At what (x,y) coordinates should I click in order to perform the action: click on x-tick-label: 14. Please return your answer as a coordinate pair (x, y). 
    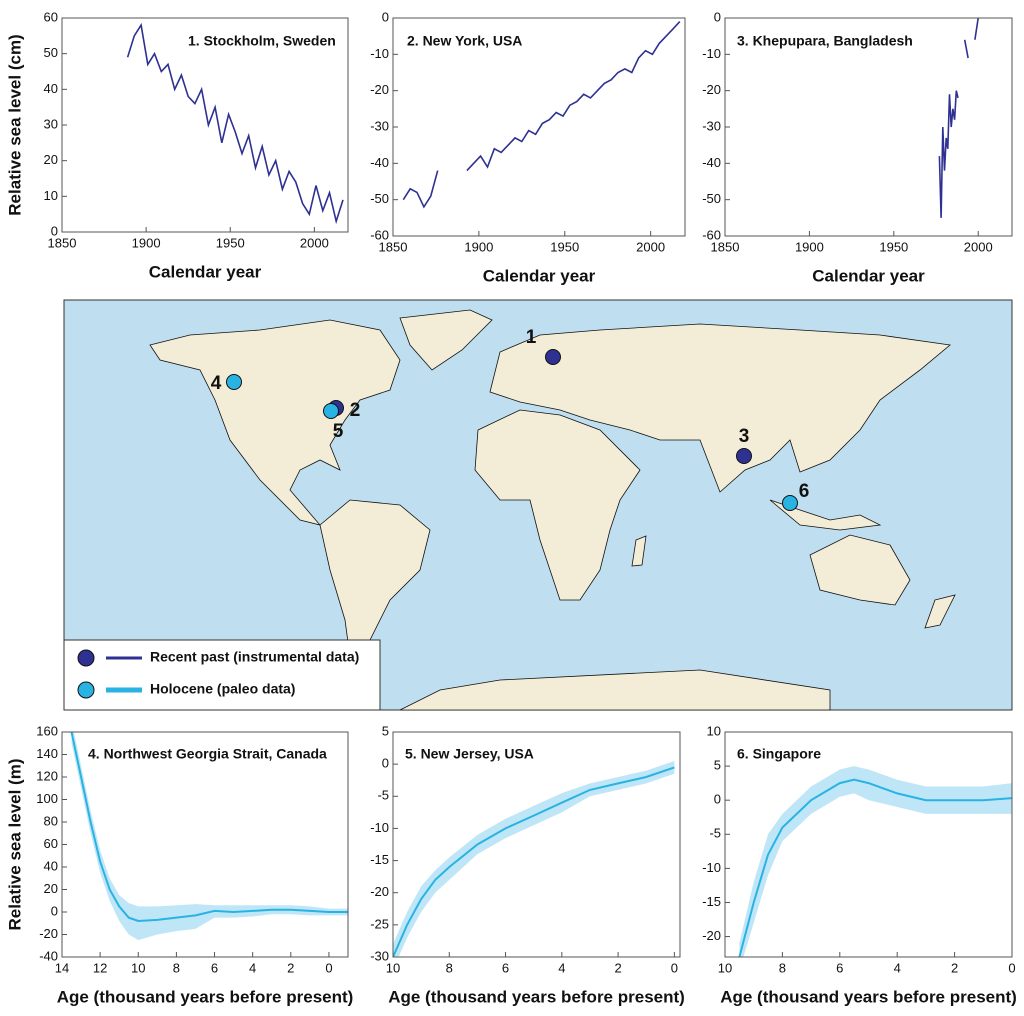
    Looking at the image, I should click on (62, 967).